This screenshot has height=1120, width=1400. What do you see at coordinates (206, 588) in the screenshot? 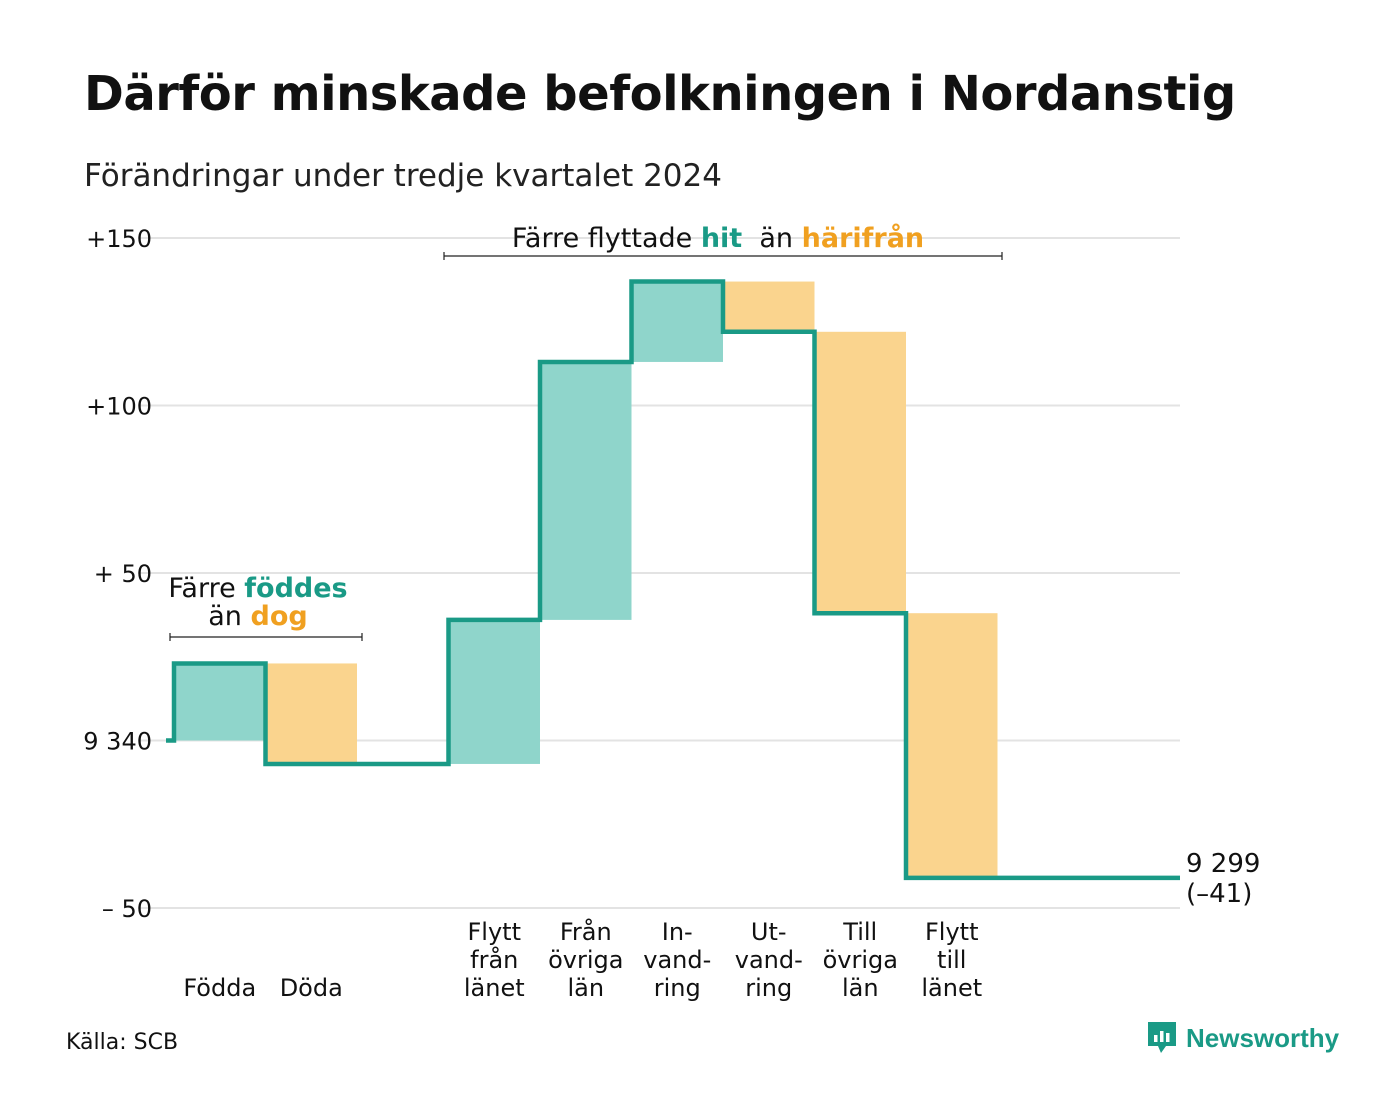
I see `annotation-span: Färre` at bounding box center [206, 588].